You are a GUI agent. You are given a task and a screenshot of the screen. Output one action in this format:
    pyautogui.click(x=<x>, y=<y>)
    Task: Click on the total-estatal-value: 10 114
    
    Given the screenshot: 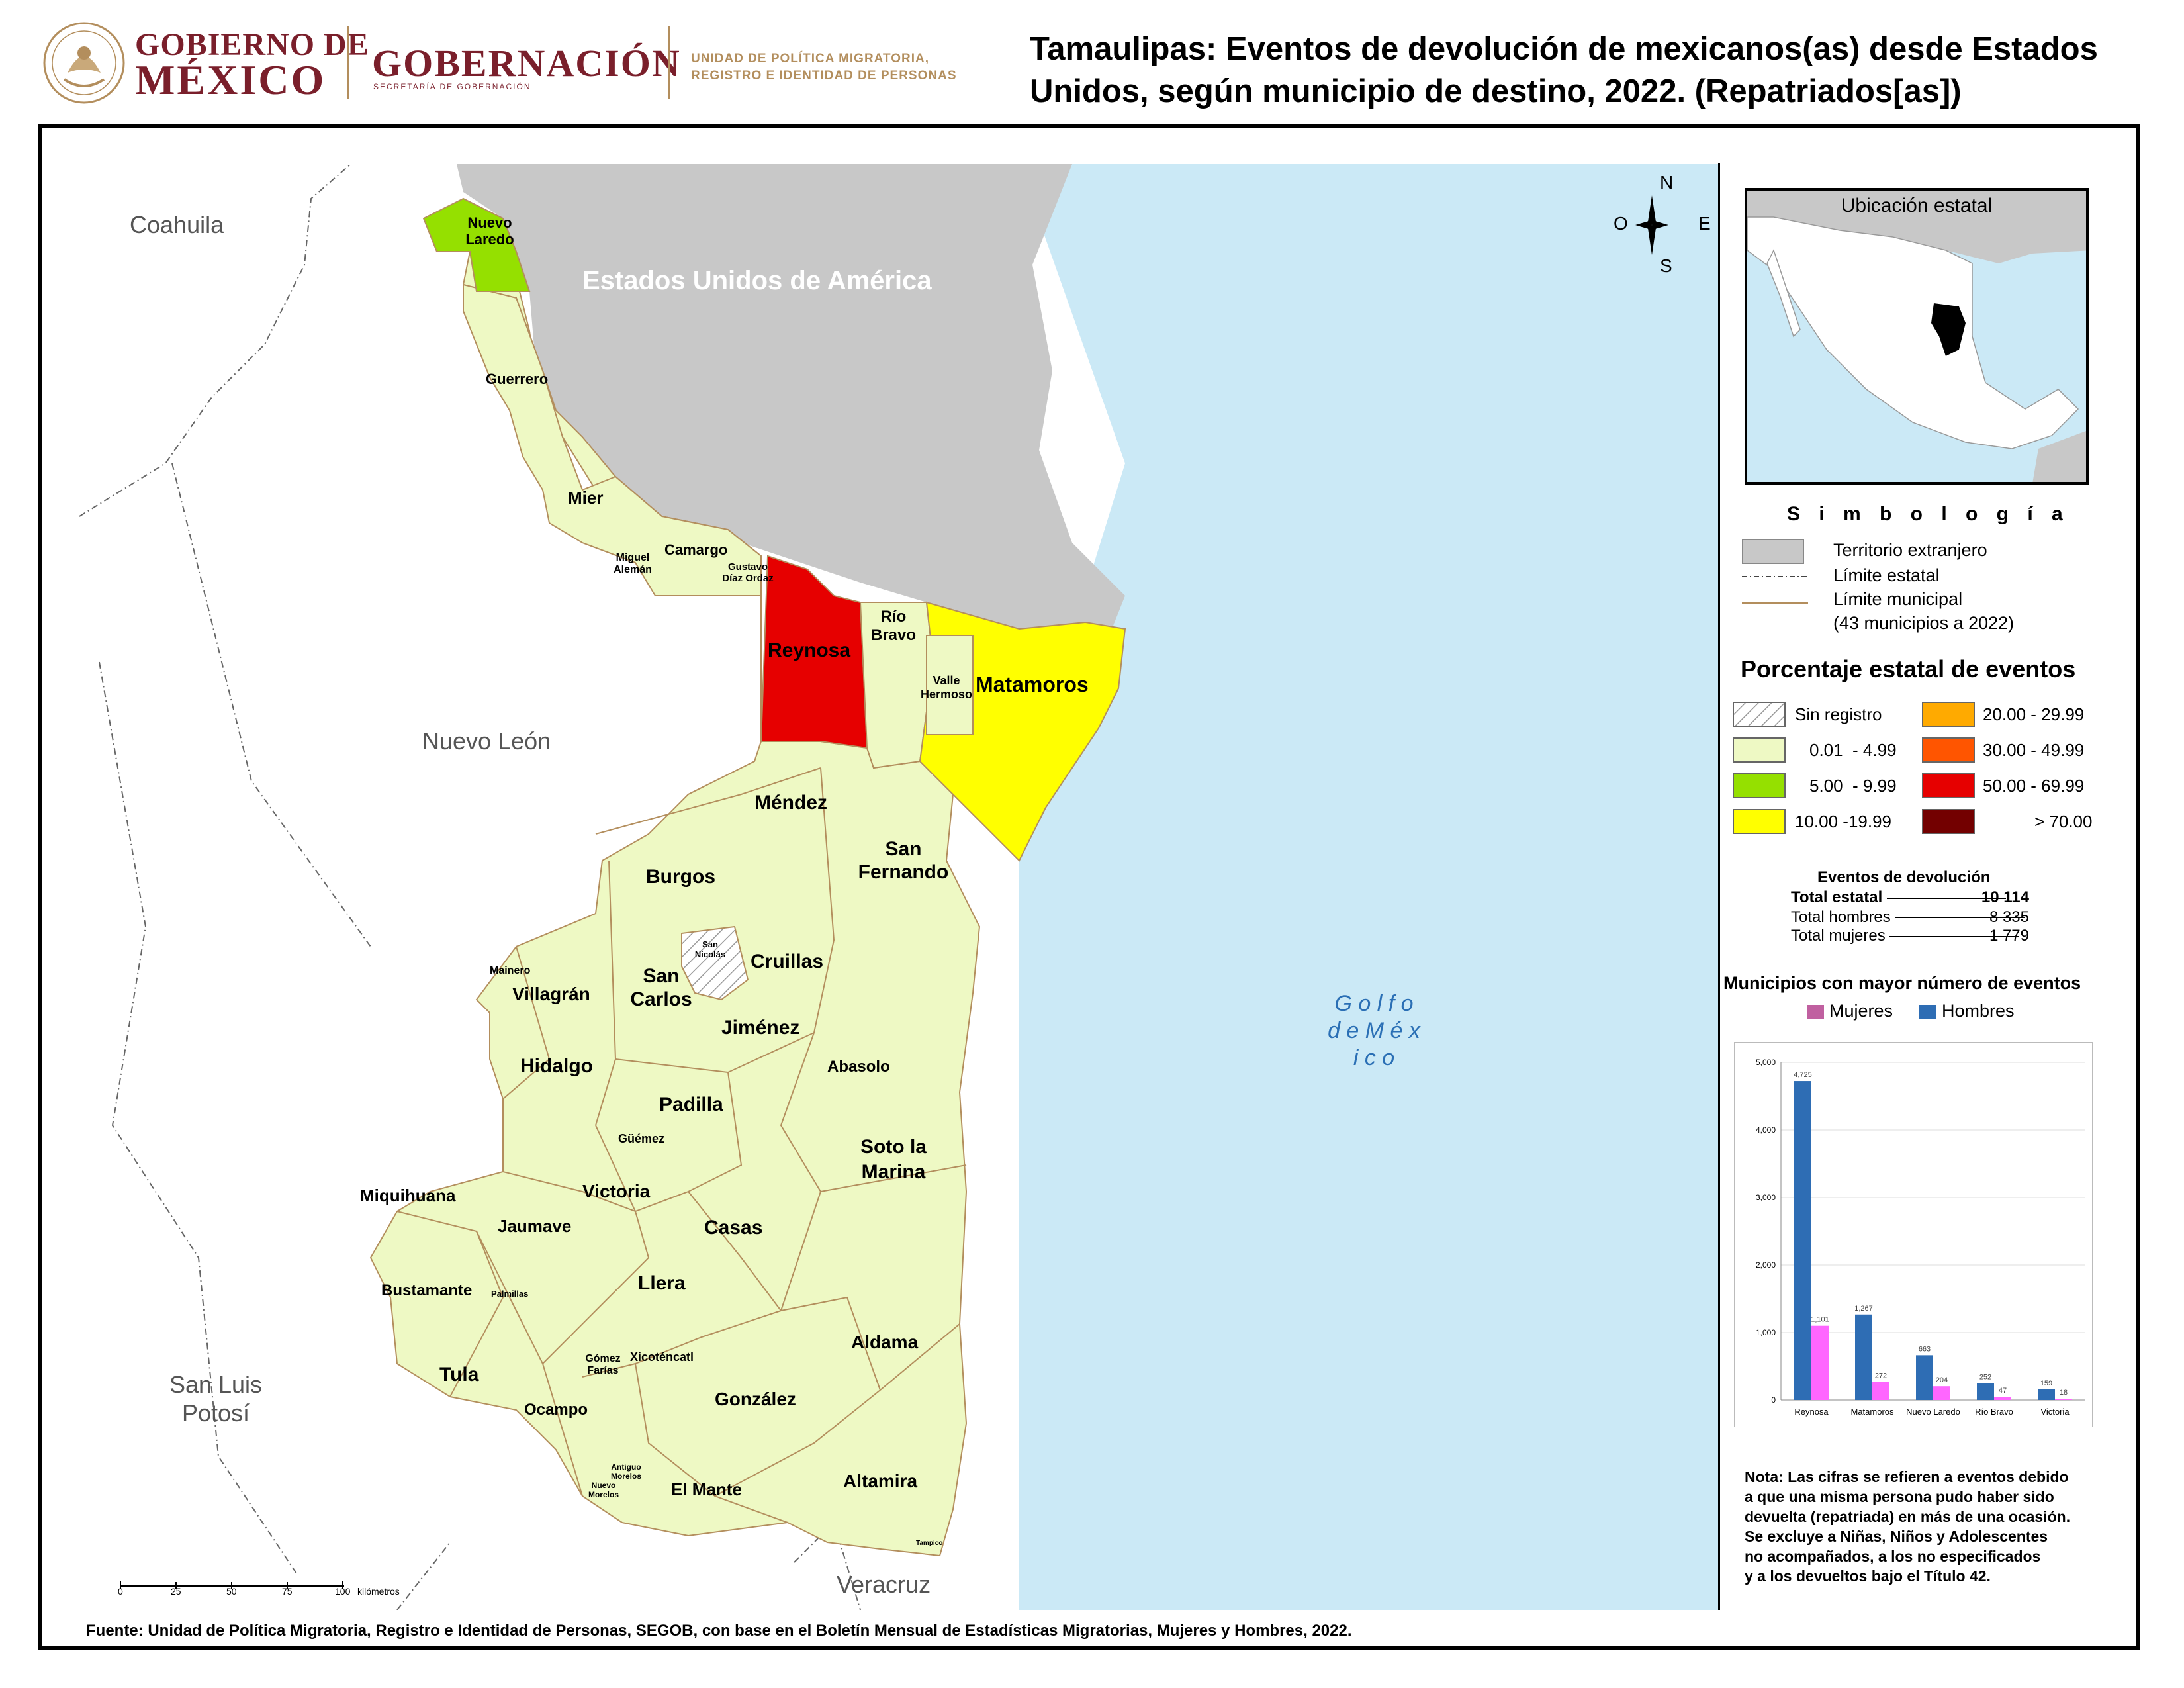 What is the action you would take?
    pyautogui.click(x=2005, y=897)
    